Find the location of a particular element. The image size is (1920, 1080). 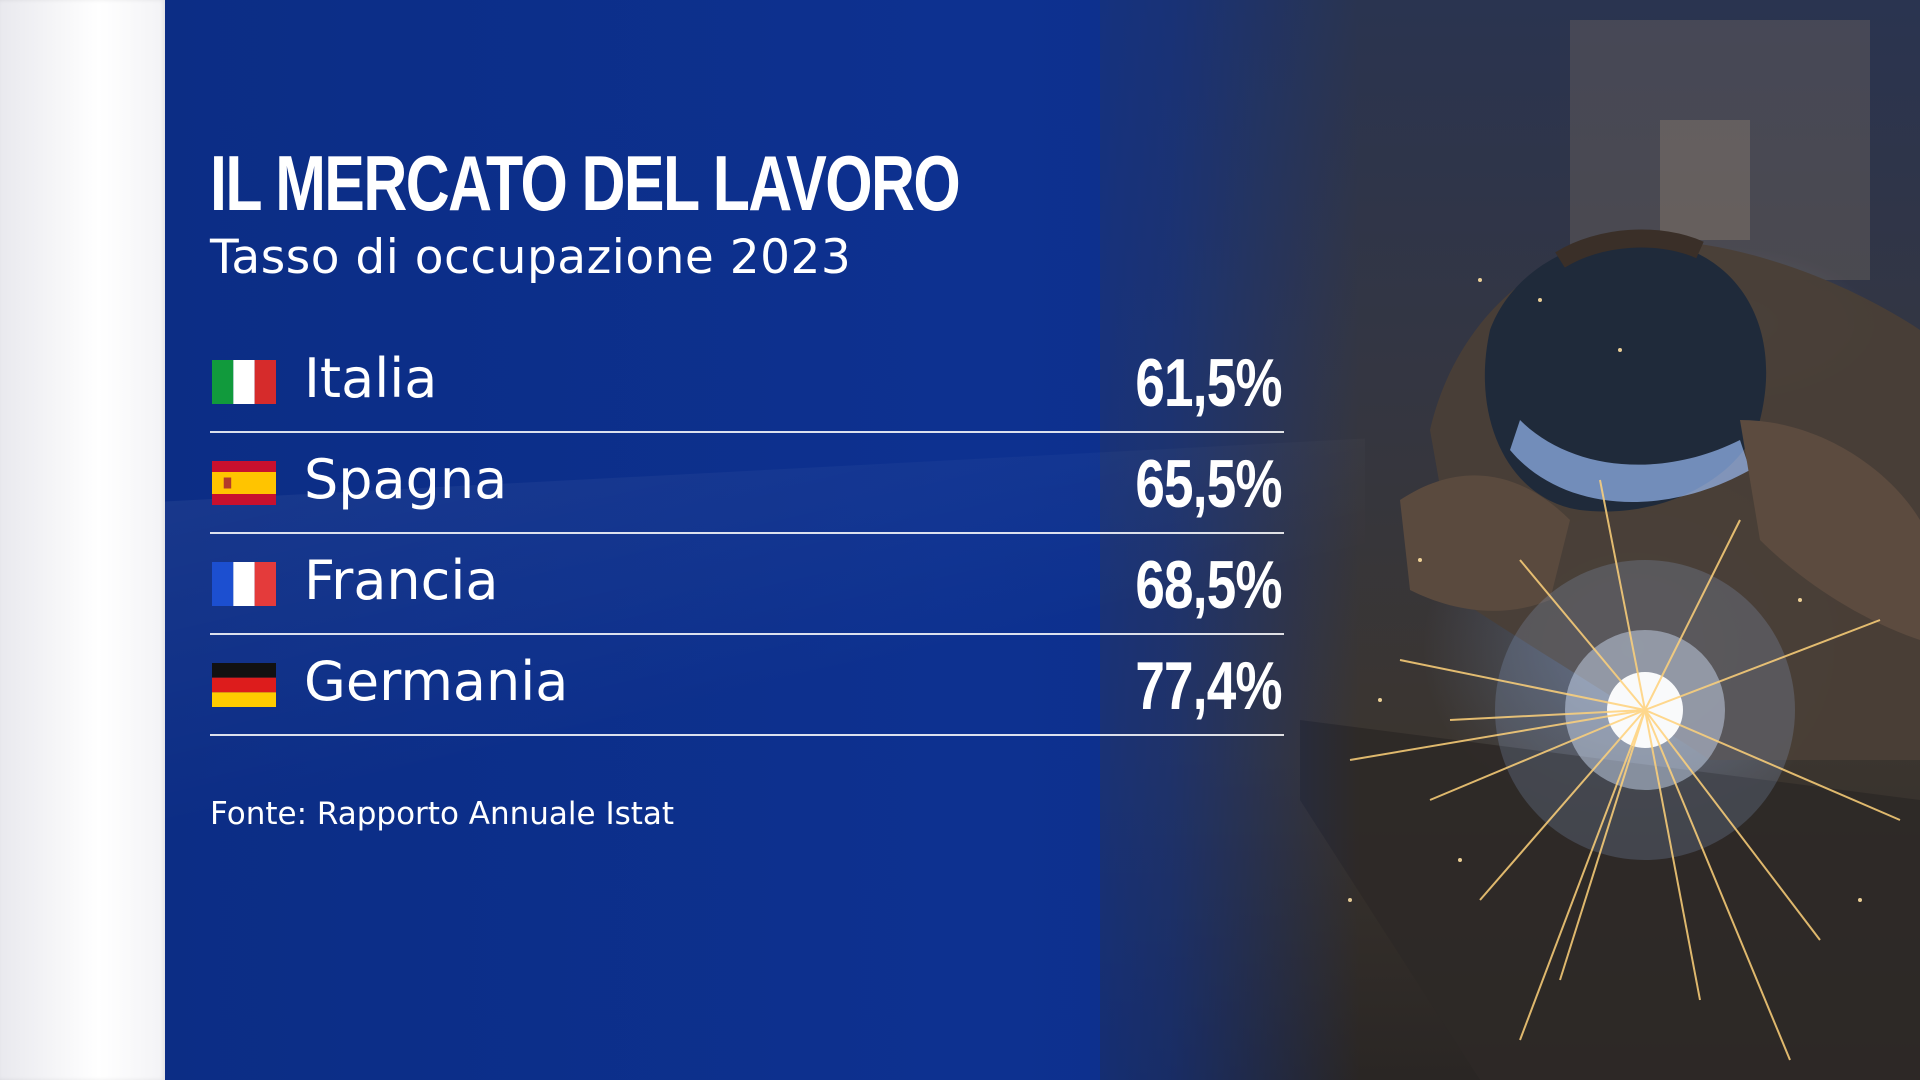

graphic-title: IL MERCATO DEL LAVORO is located at coordinates (585, 183).